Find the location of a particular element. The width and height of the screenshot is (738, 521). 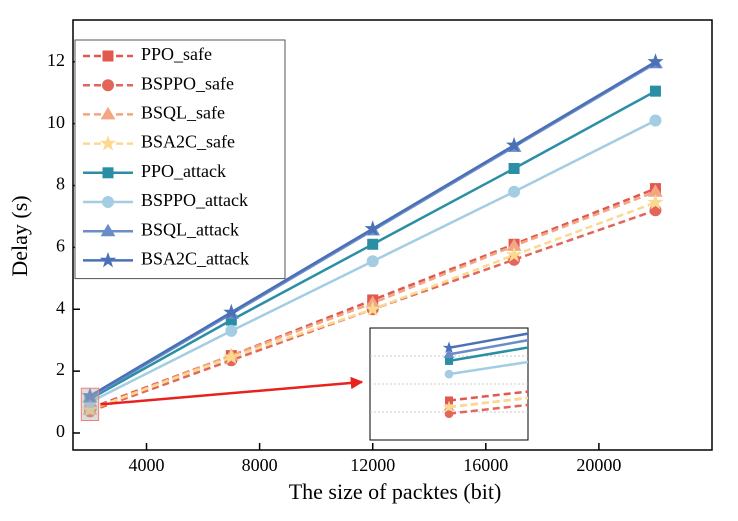

legend-label: BSPPO_safe is located at coordinates (187, 83).